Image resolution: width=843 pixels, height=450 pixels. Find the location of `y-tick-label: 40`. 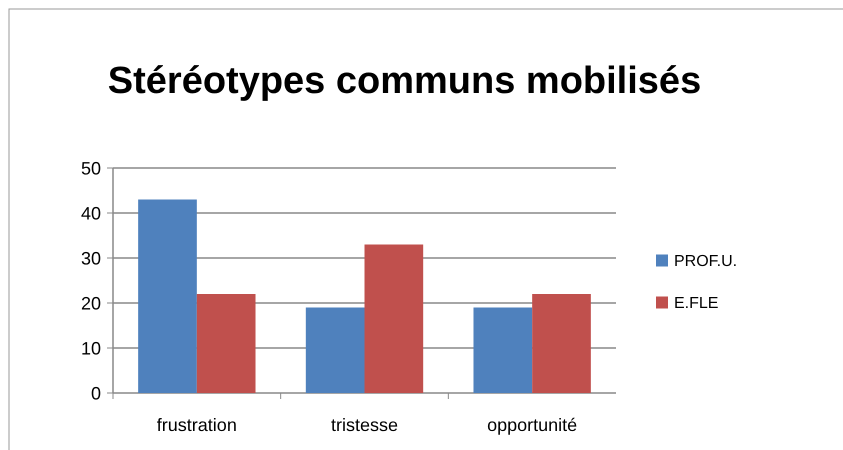

y-tick-label: 40 is located at coordinates (90, 213).